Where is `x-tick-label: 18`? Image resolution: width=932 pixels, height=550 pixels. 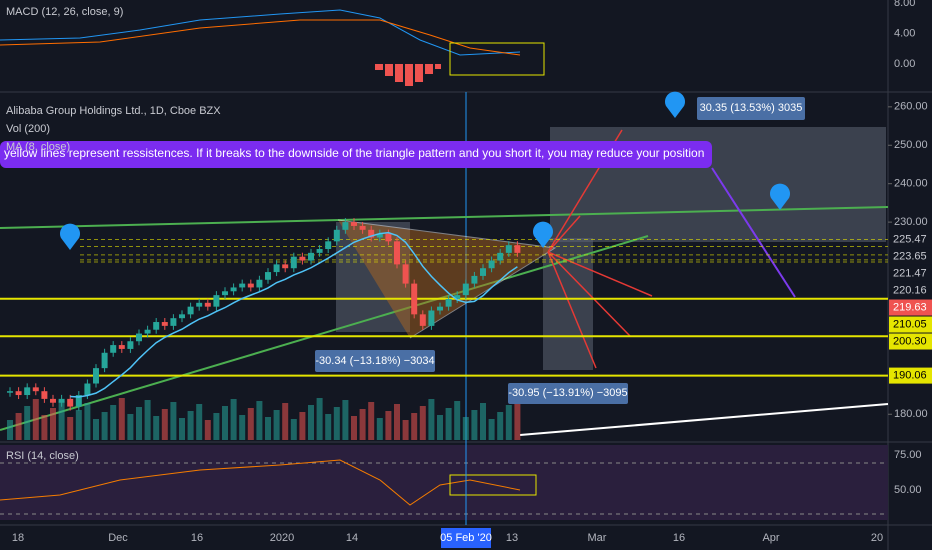
x-tick-label: 18 is located at coordinates (18, 538).